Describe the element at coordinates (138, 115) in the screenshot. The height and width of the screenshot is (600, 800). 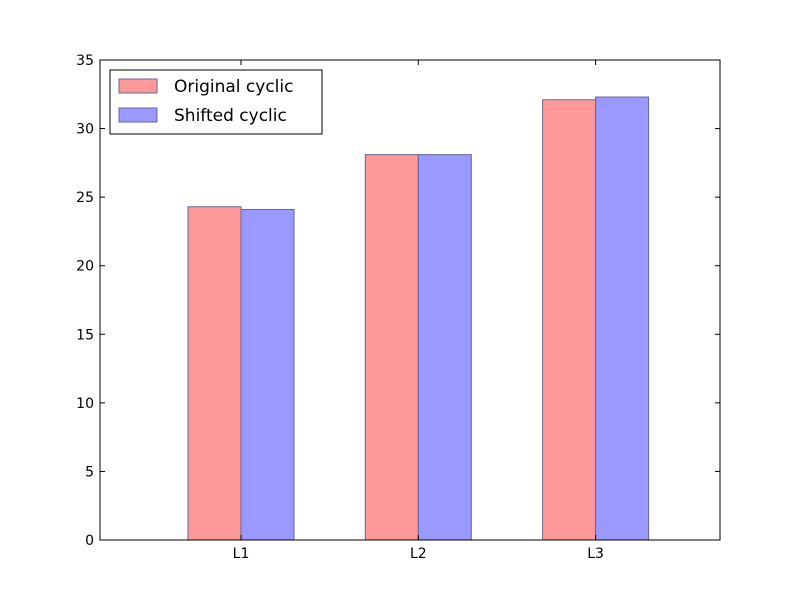
I see `legend-swatch-shifted-cyclic` at that location.